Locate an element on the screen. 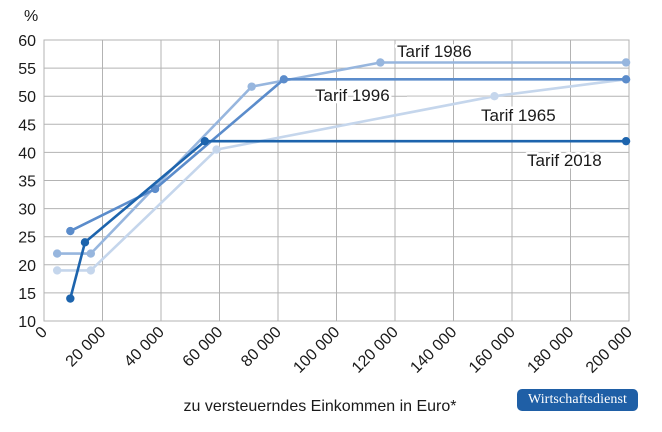  y-tick-label: 35 is located at coordinates (27, 182).